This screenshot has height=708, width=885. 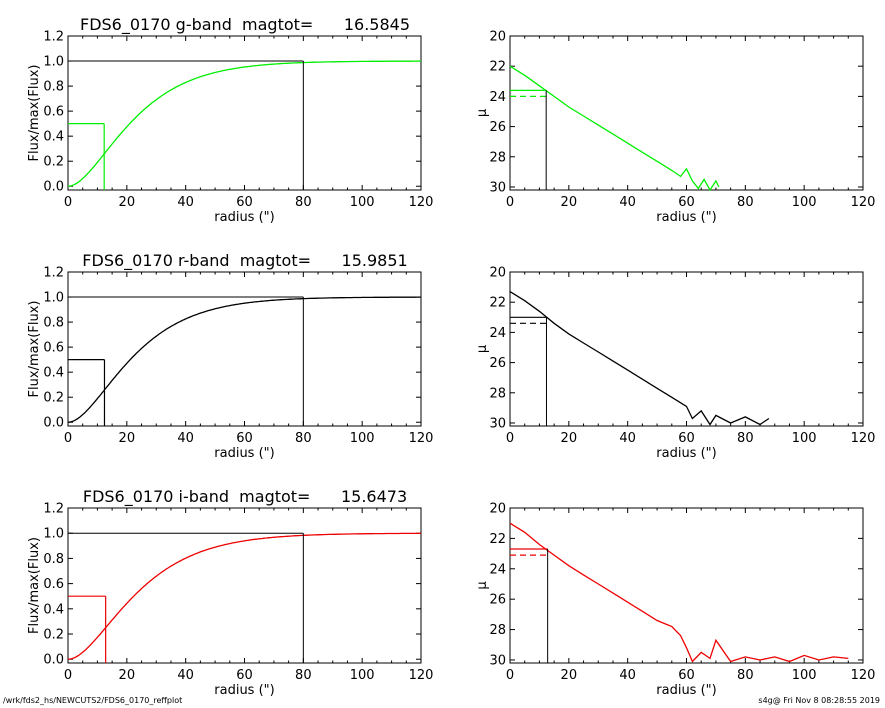 I want to click on panel-g-profile: 0 20 40 60 80 100 120 20 22 24 26 28 30 radius (") μ, so click(x=675, y=128).